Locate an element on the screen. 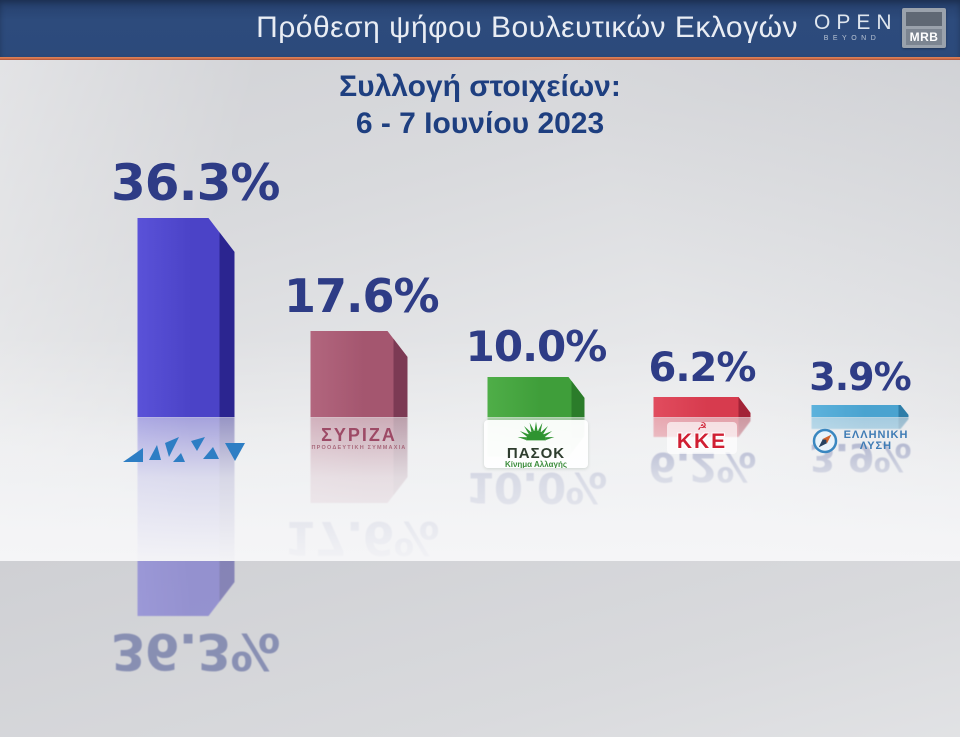  bar-stack: 10.0% is located at coordinates (536, 257).